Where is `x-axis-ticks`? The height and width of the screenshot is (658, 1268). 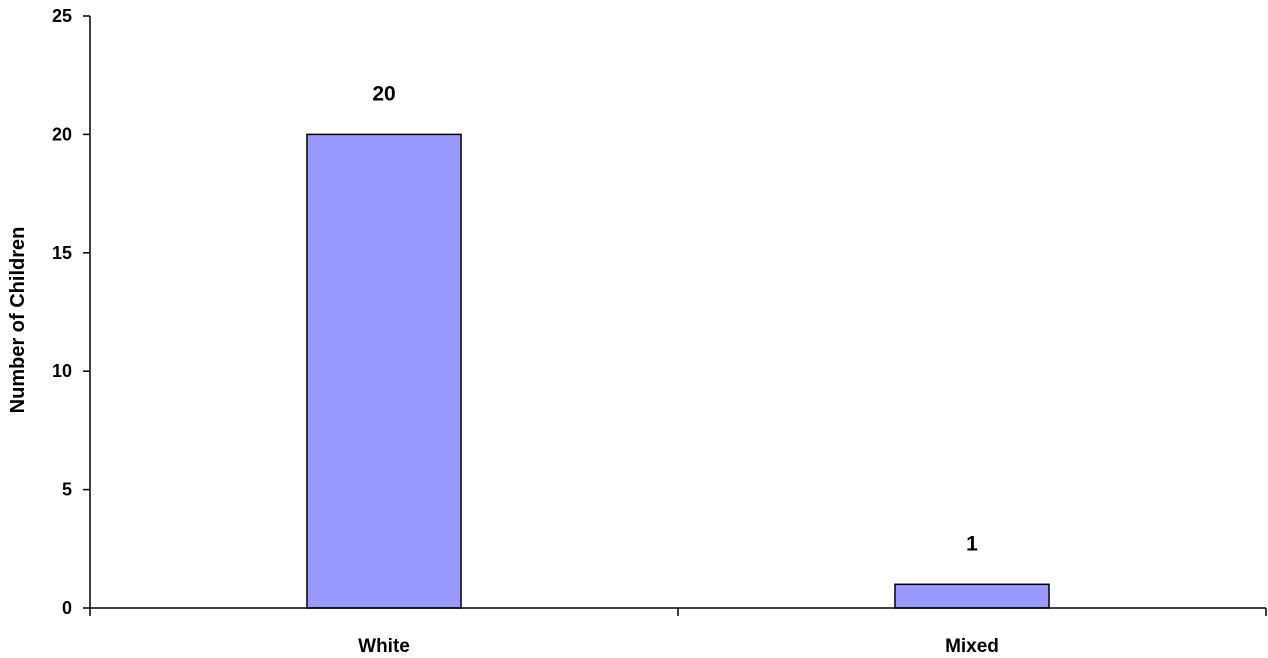
x-axis-ticks is located at coordinates (678, 612).